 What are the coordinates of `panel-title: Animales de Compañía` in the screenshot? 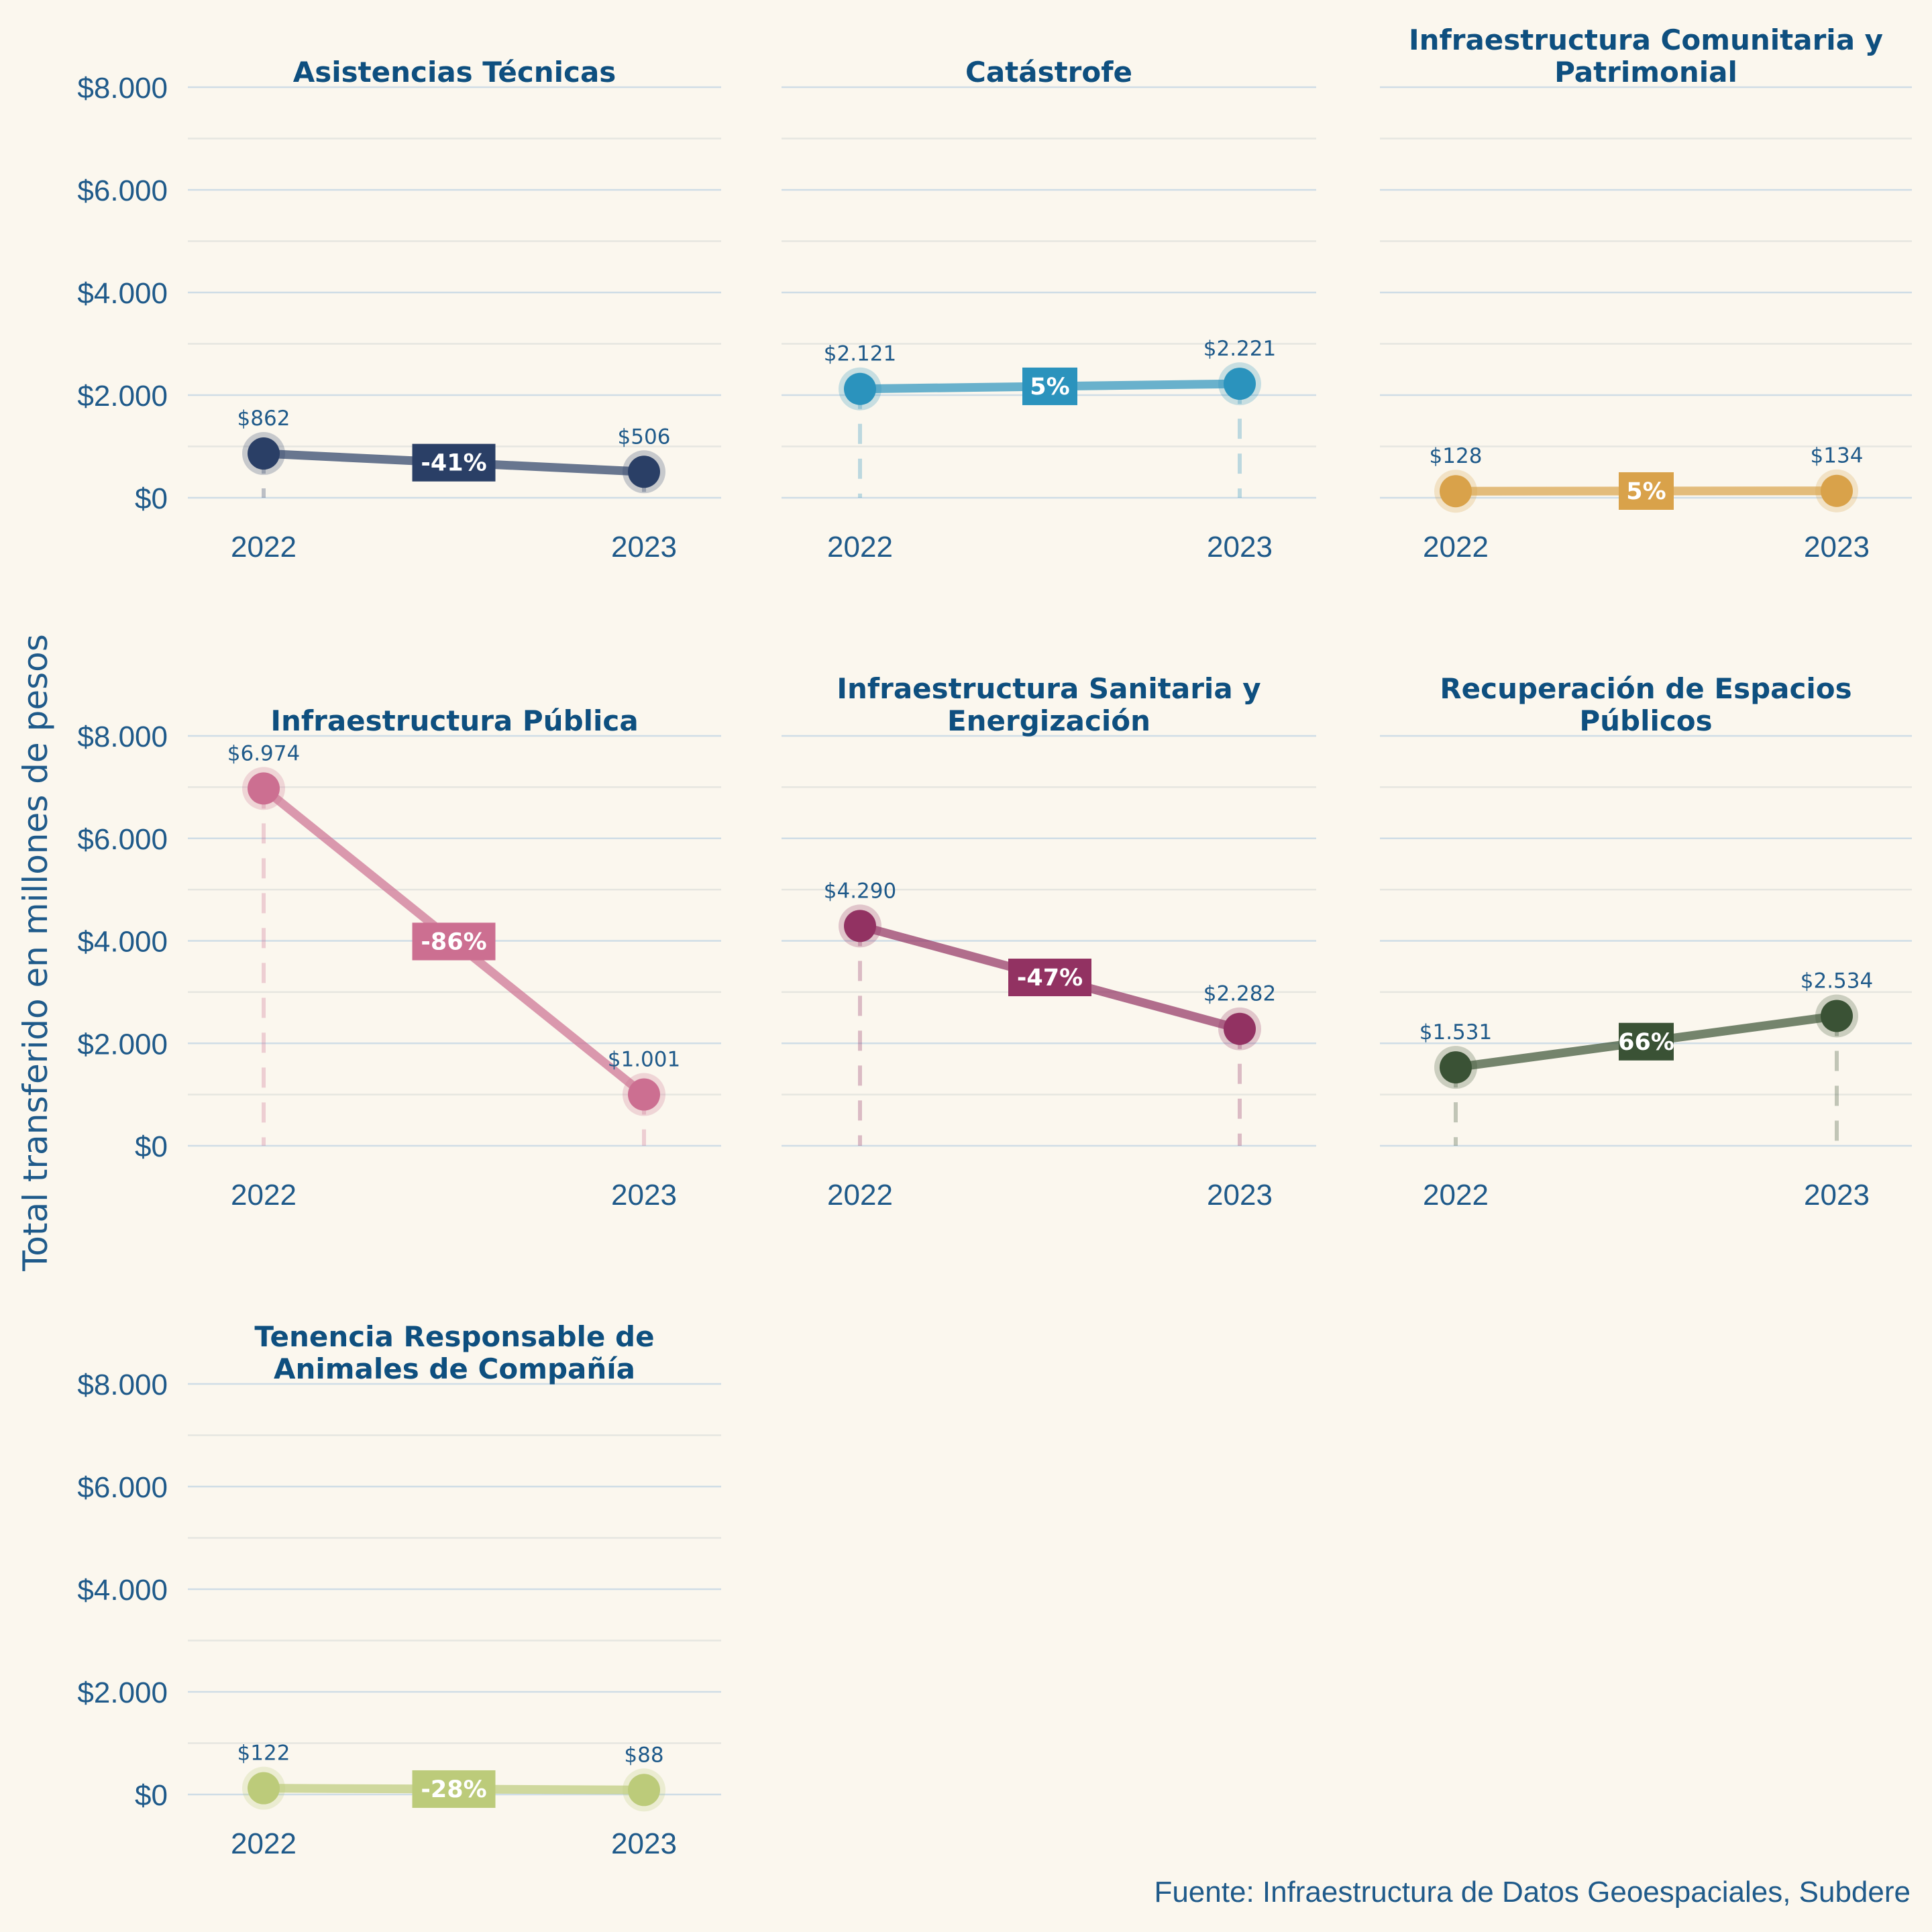 It's located at (454, 1368).